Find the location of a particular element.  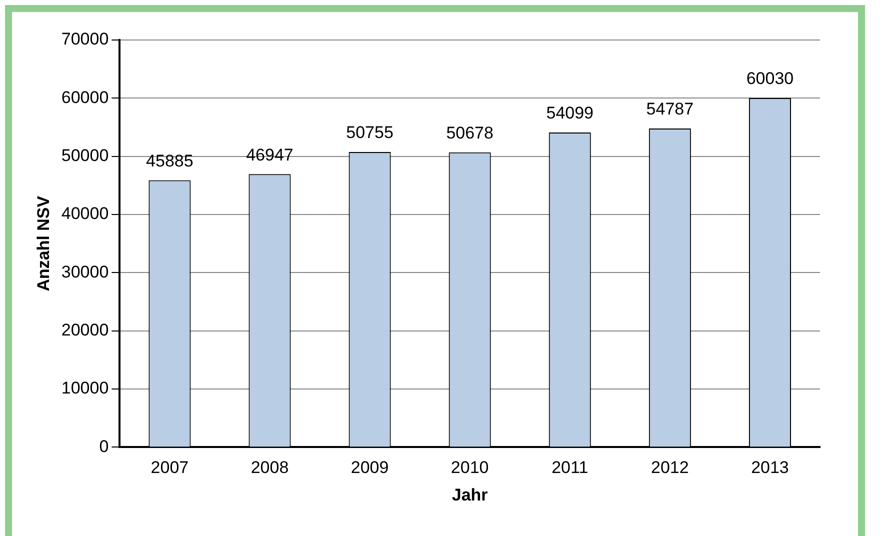

x-tick-label: 2007 is located at coordinates (169, 468).